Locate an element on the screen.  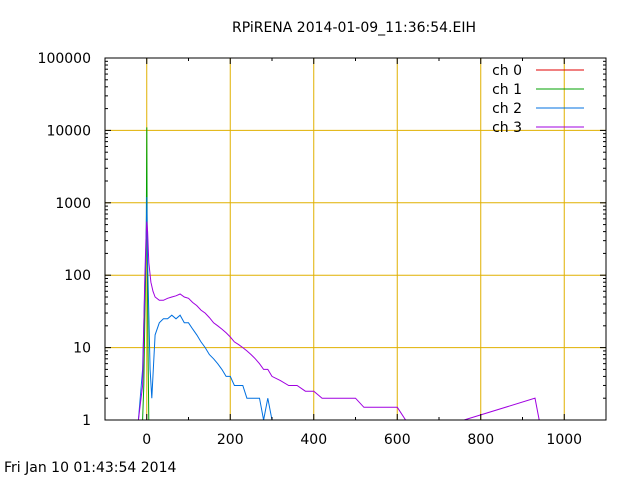
y-tick-label: 10 is located at coordinates (82, 349).